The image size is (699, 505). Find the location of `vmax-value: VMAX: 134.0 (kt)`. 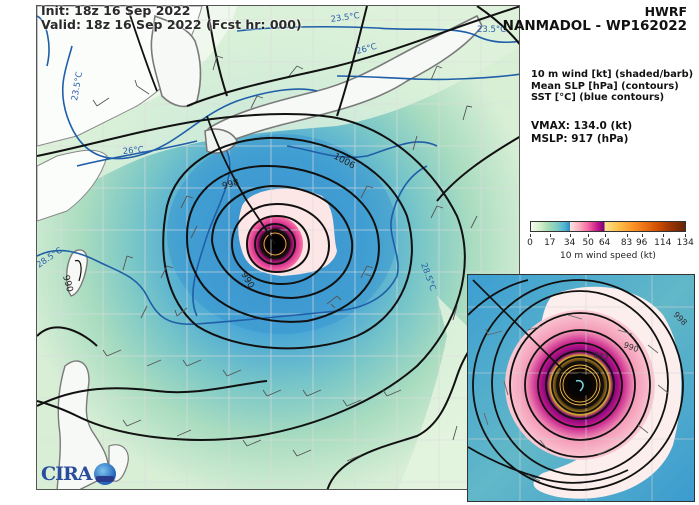

vmax-value: VMAX: 134.0 (kt) is located at coordinates (582, 126).